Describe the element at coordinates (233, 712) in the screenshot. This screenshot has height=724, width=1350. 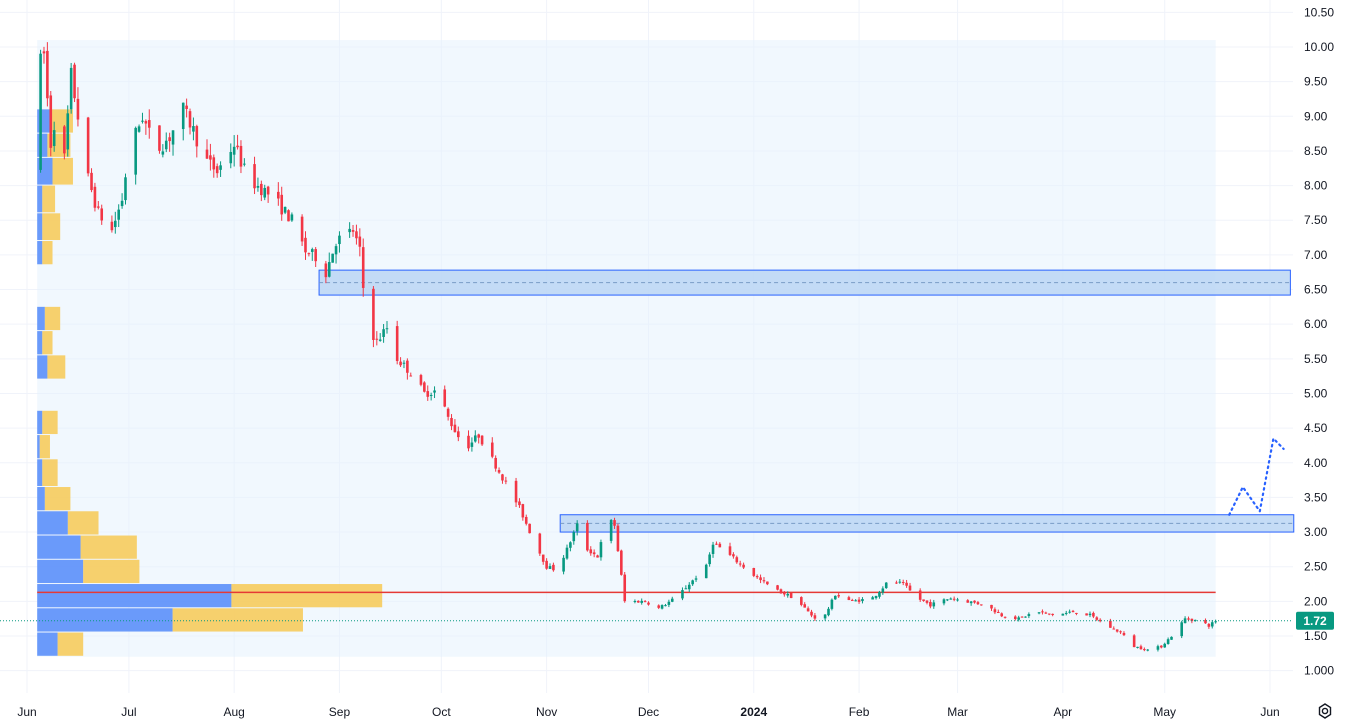
I see `time-tick-label: Aug` at that location.